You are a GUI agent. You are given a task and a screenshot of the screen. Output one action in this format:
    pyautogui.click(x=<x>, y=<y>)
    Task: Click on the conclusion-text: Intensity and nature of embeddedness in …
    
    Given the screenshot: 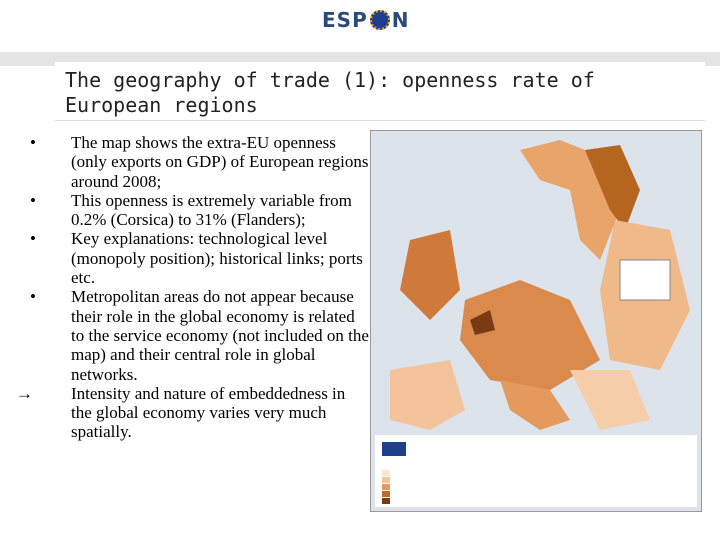 What is the action you would take?
    pyautogui.click(x=208, y=412)
    